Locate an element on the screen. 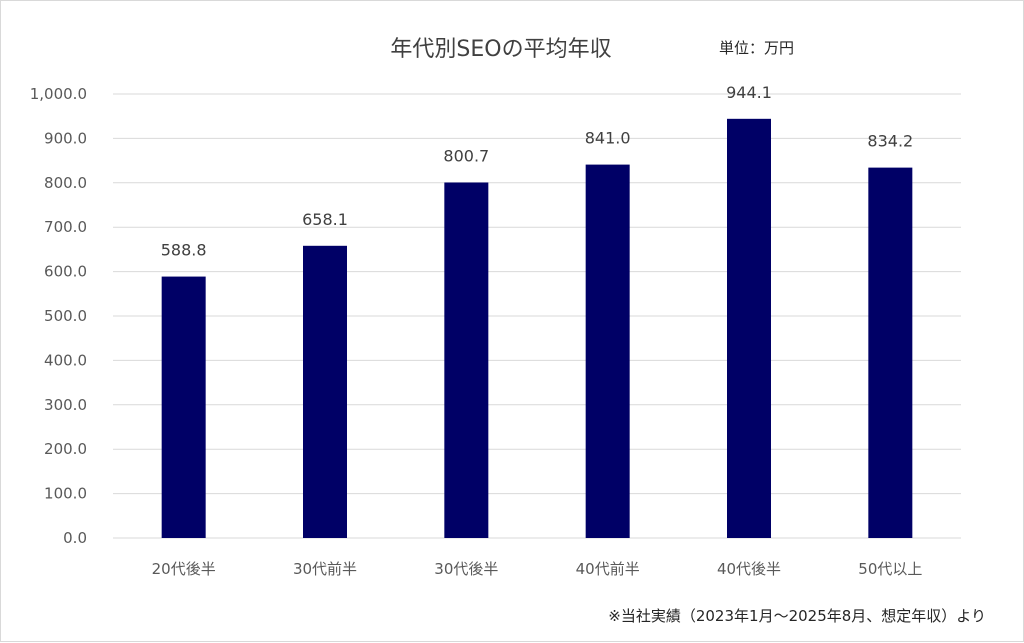 This screenshot has height=643, width=1024. y-tick-label: 400.0 is located at coordinates (65, 360).